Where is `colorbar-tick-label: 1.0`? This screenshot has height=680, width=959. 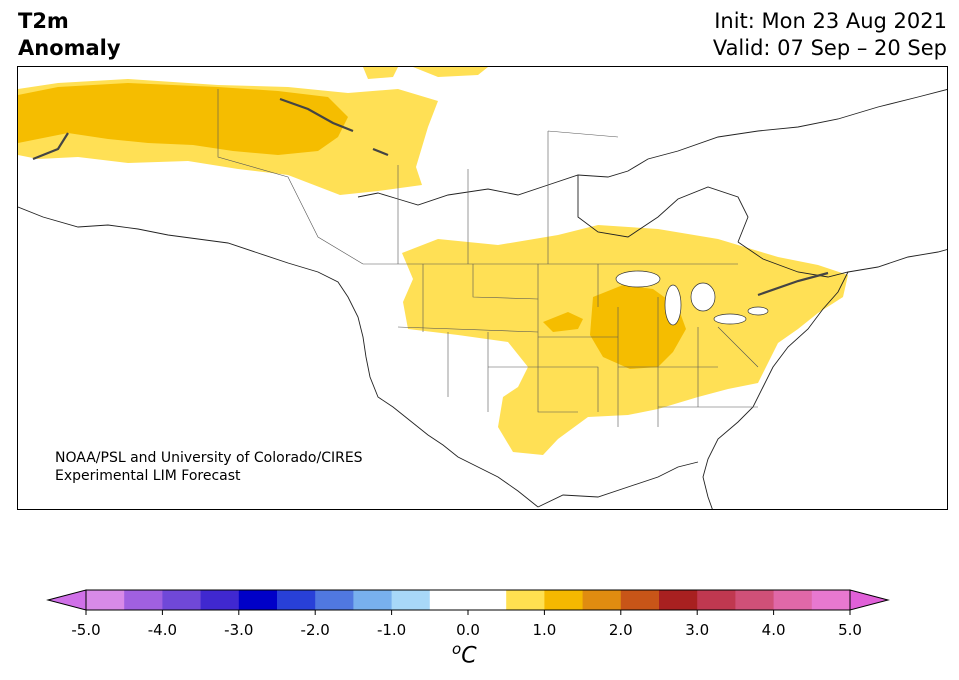 colorbar-tick-label: 1.0 is located at coordinates (544, 630).